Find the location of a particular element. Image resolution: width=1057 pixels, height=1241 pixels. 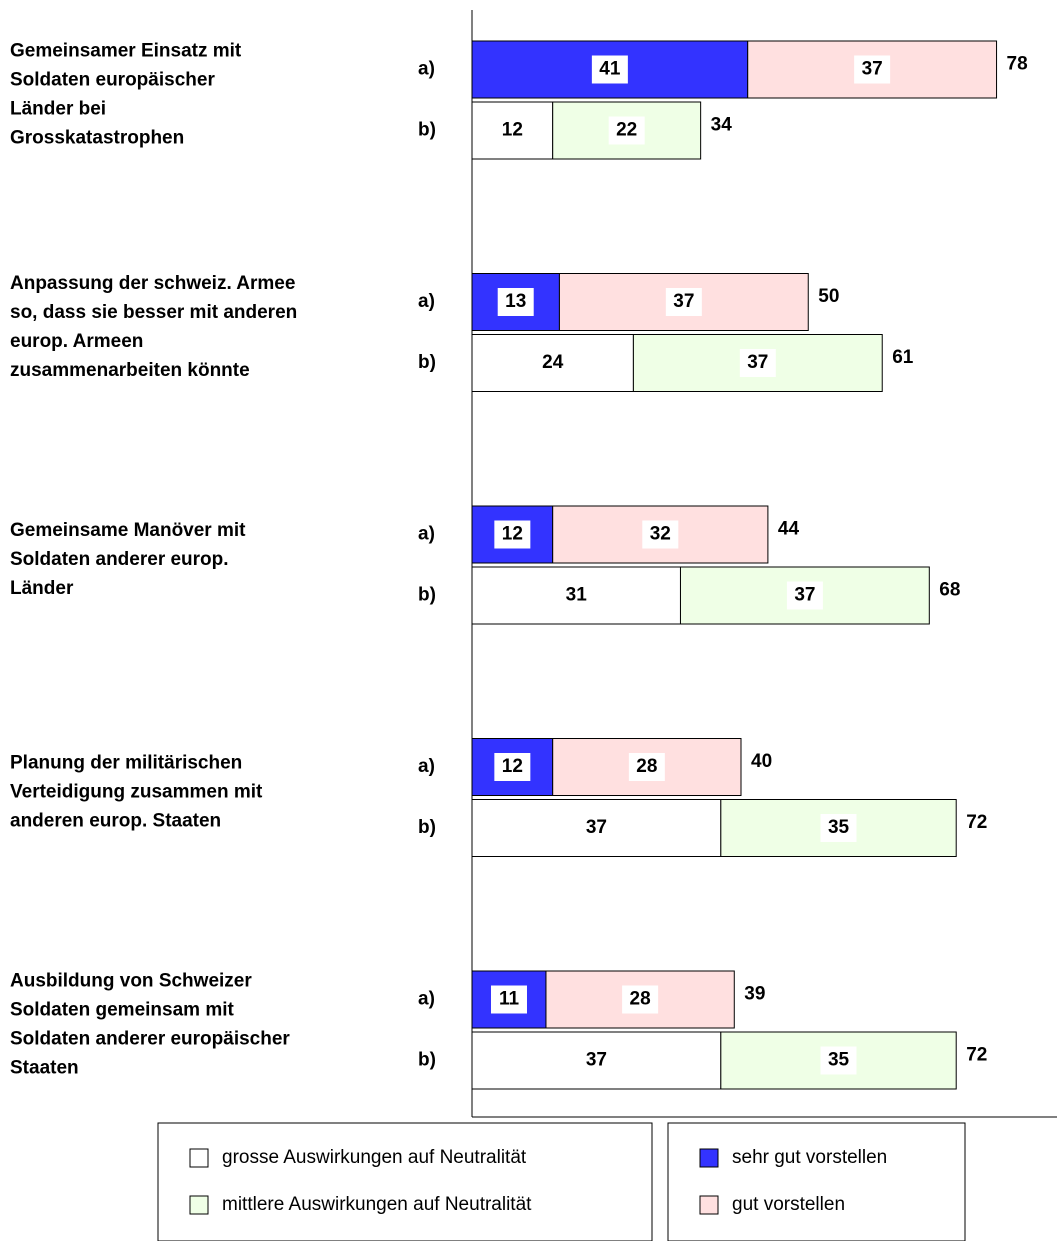

total-label: 34 is located at coordinates (722, 125).